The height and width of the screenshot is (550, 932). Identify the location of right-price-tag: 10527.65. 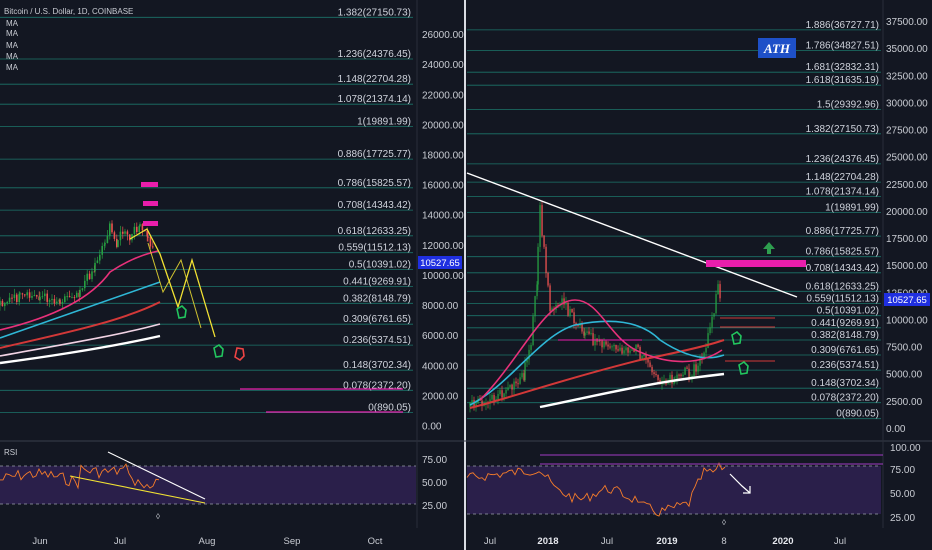
(907, 299).